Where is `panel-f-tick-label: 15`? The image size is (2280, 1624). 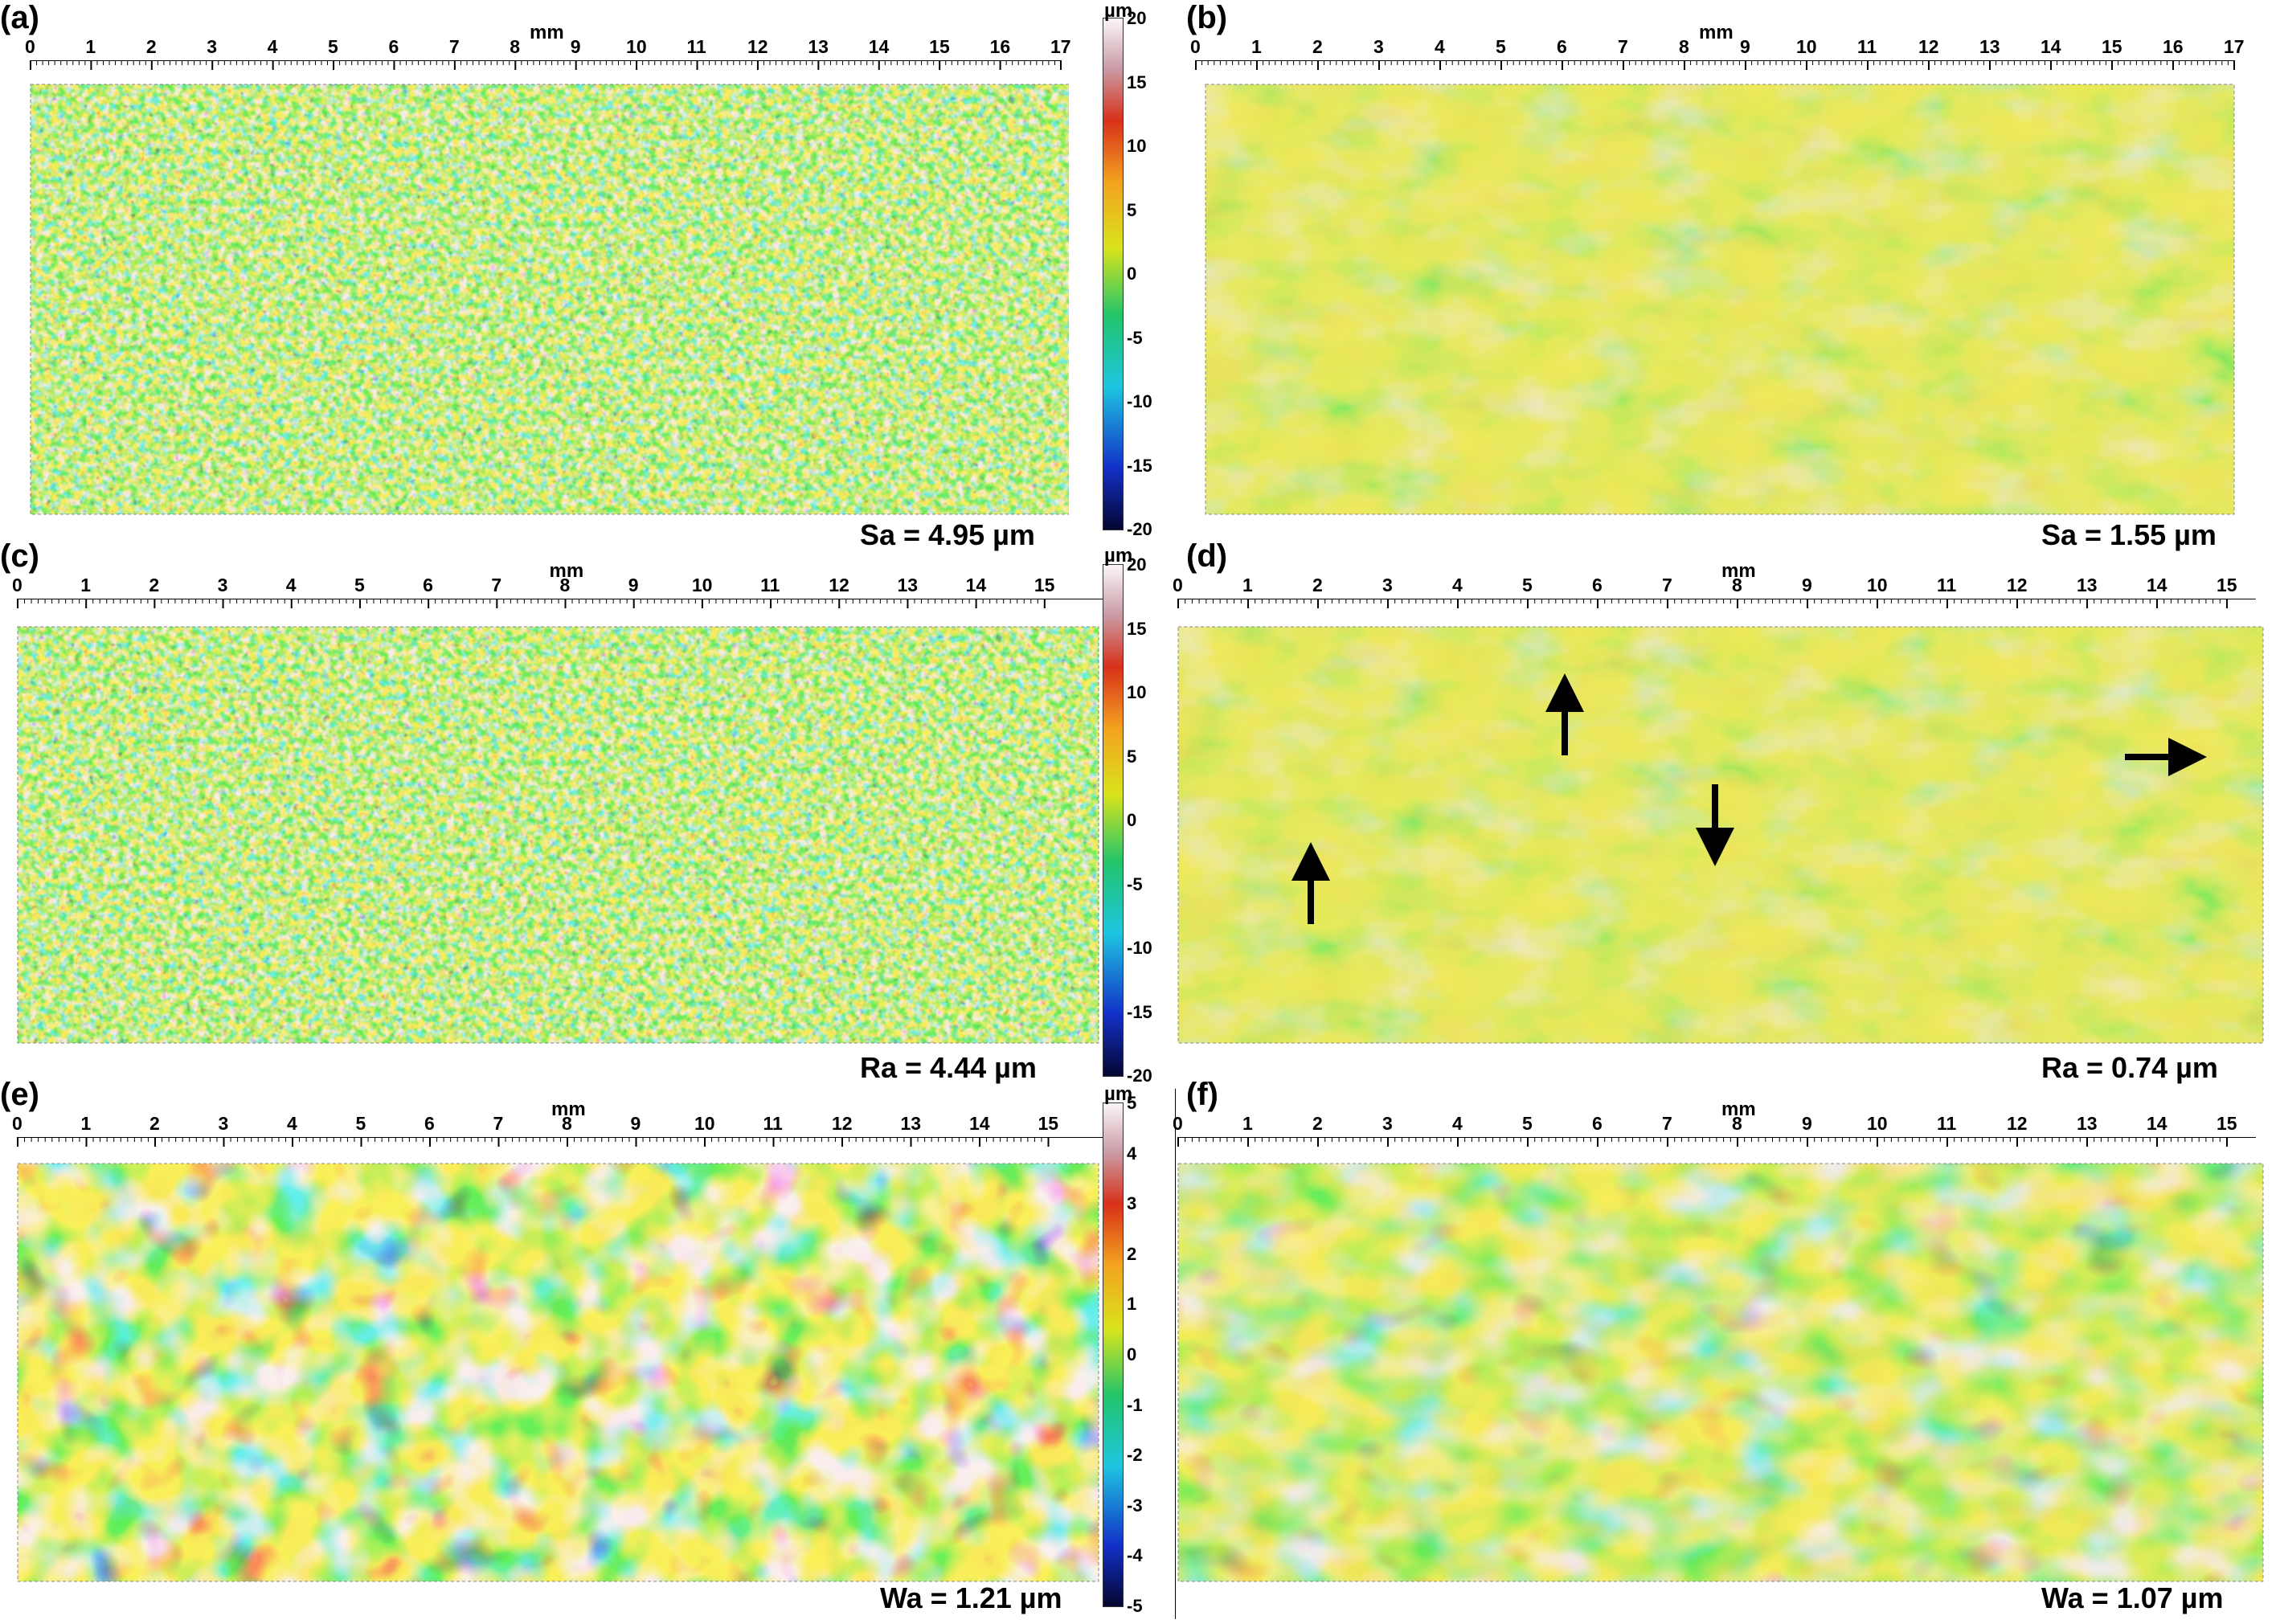 panel-f-tick-label: 15 is located at coordinates (2227, 1123).